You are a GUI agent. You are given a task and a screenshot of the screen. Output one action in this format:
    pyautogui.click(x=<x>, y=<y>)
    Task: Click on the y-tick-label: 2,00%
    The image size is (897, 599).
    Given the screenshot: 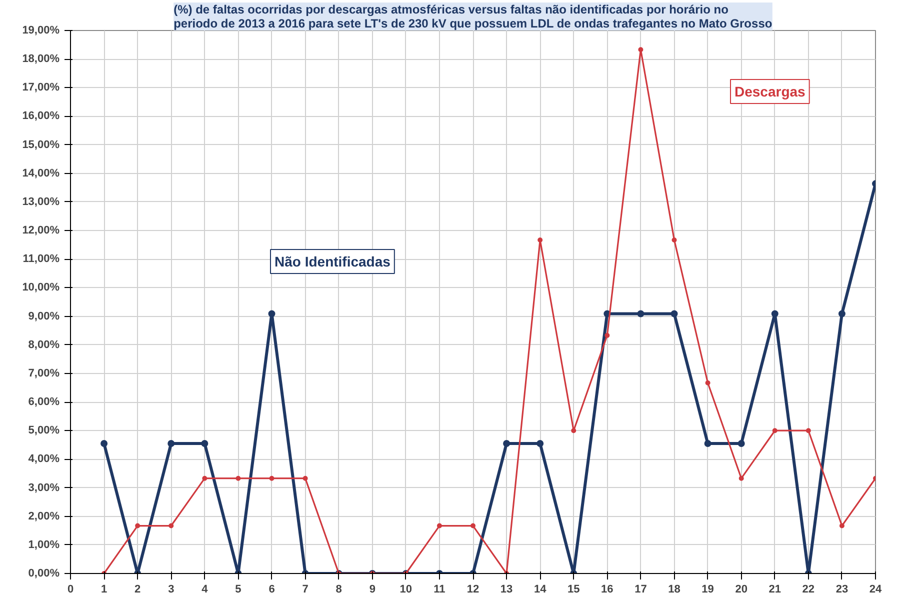 What is the action you would take?
    pyautogui.click(x=44, y=516)
    